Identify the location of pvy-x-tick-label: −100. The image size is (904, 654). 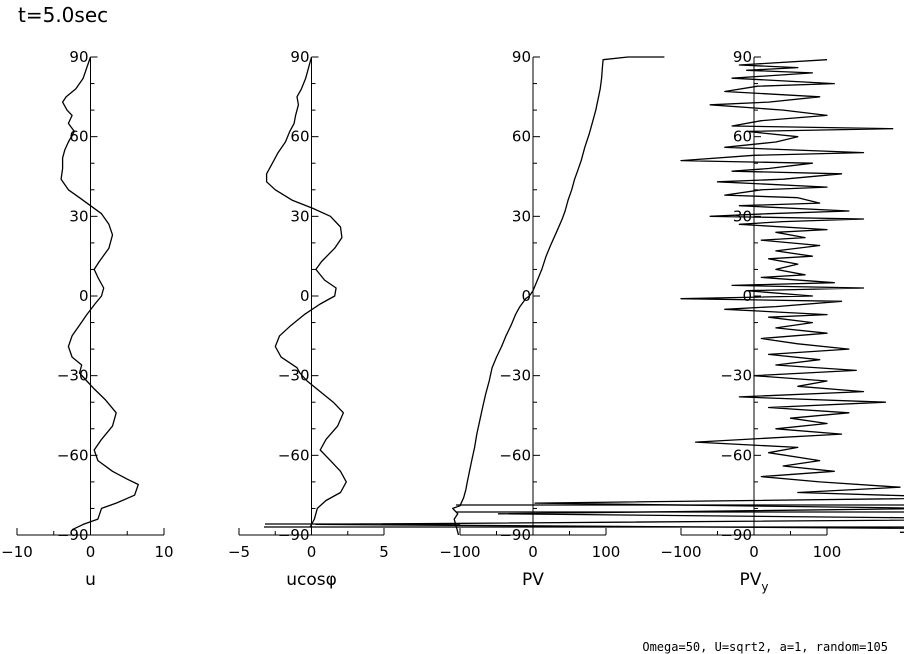
(680, 552).